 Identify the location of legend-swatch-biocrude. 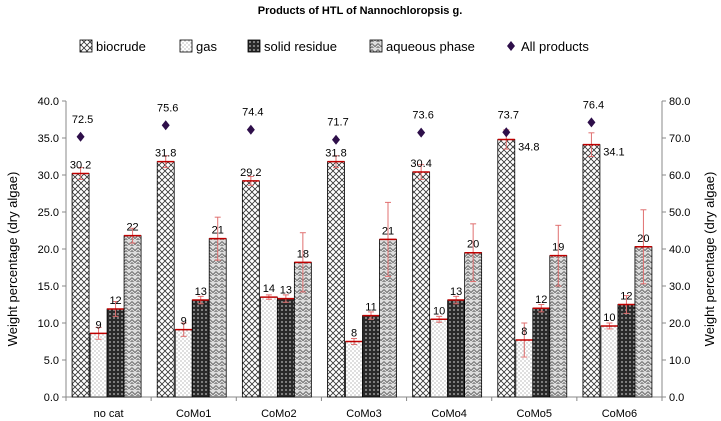
(86, 46).